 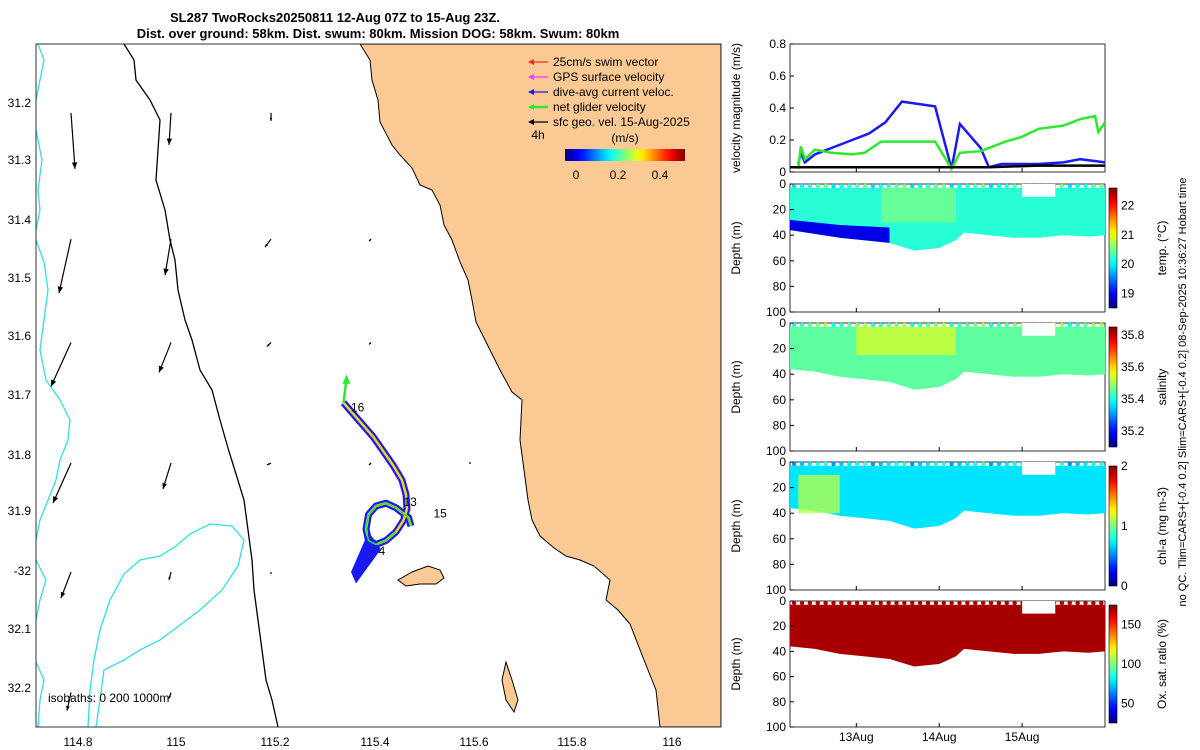 I want to click on colorbar-tick: 0.2, so click(x=618, y=175).